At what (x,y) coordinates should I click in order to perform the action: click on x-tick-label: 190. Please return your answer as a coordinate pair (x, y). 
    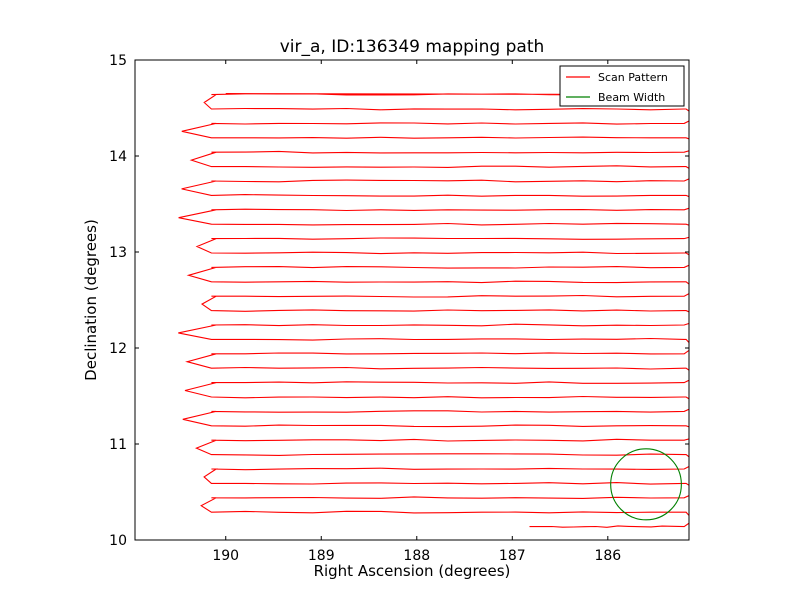
    Looking at the image, I should click on (225, 556).